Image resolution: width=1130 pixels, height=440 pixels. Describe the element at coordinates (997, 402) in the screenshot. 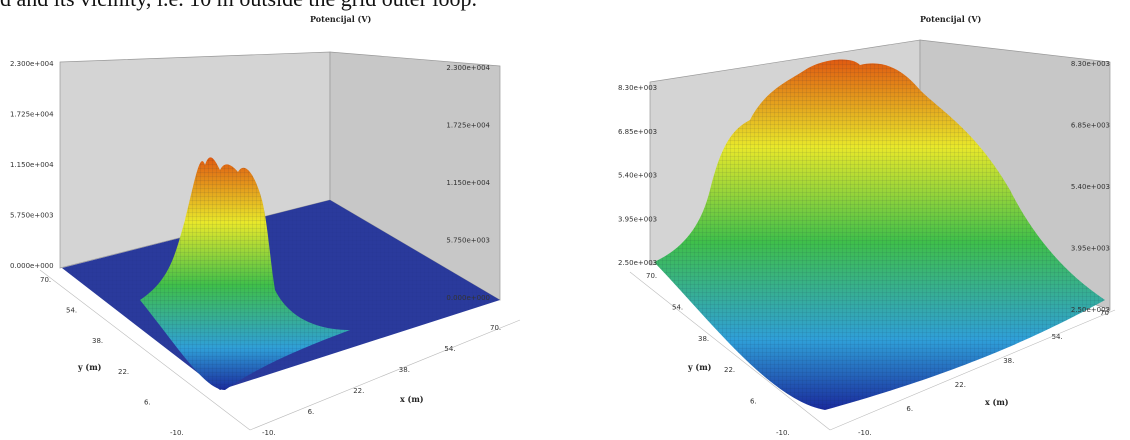

I see `chart-2-xlabel: x (m)` at that location.